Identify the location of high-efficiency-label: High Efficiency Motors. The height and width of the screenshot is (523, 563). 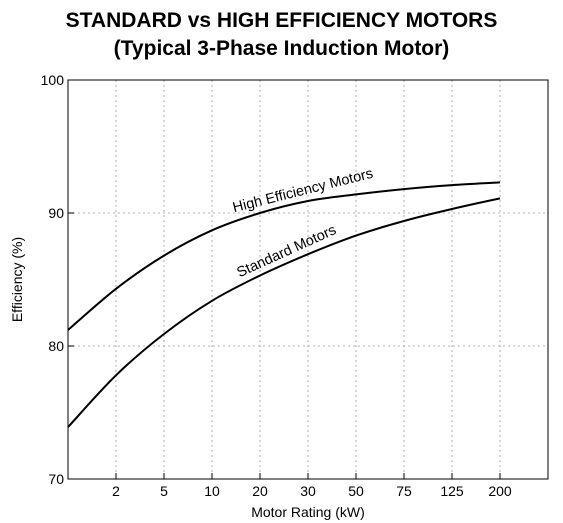
(303, 191).